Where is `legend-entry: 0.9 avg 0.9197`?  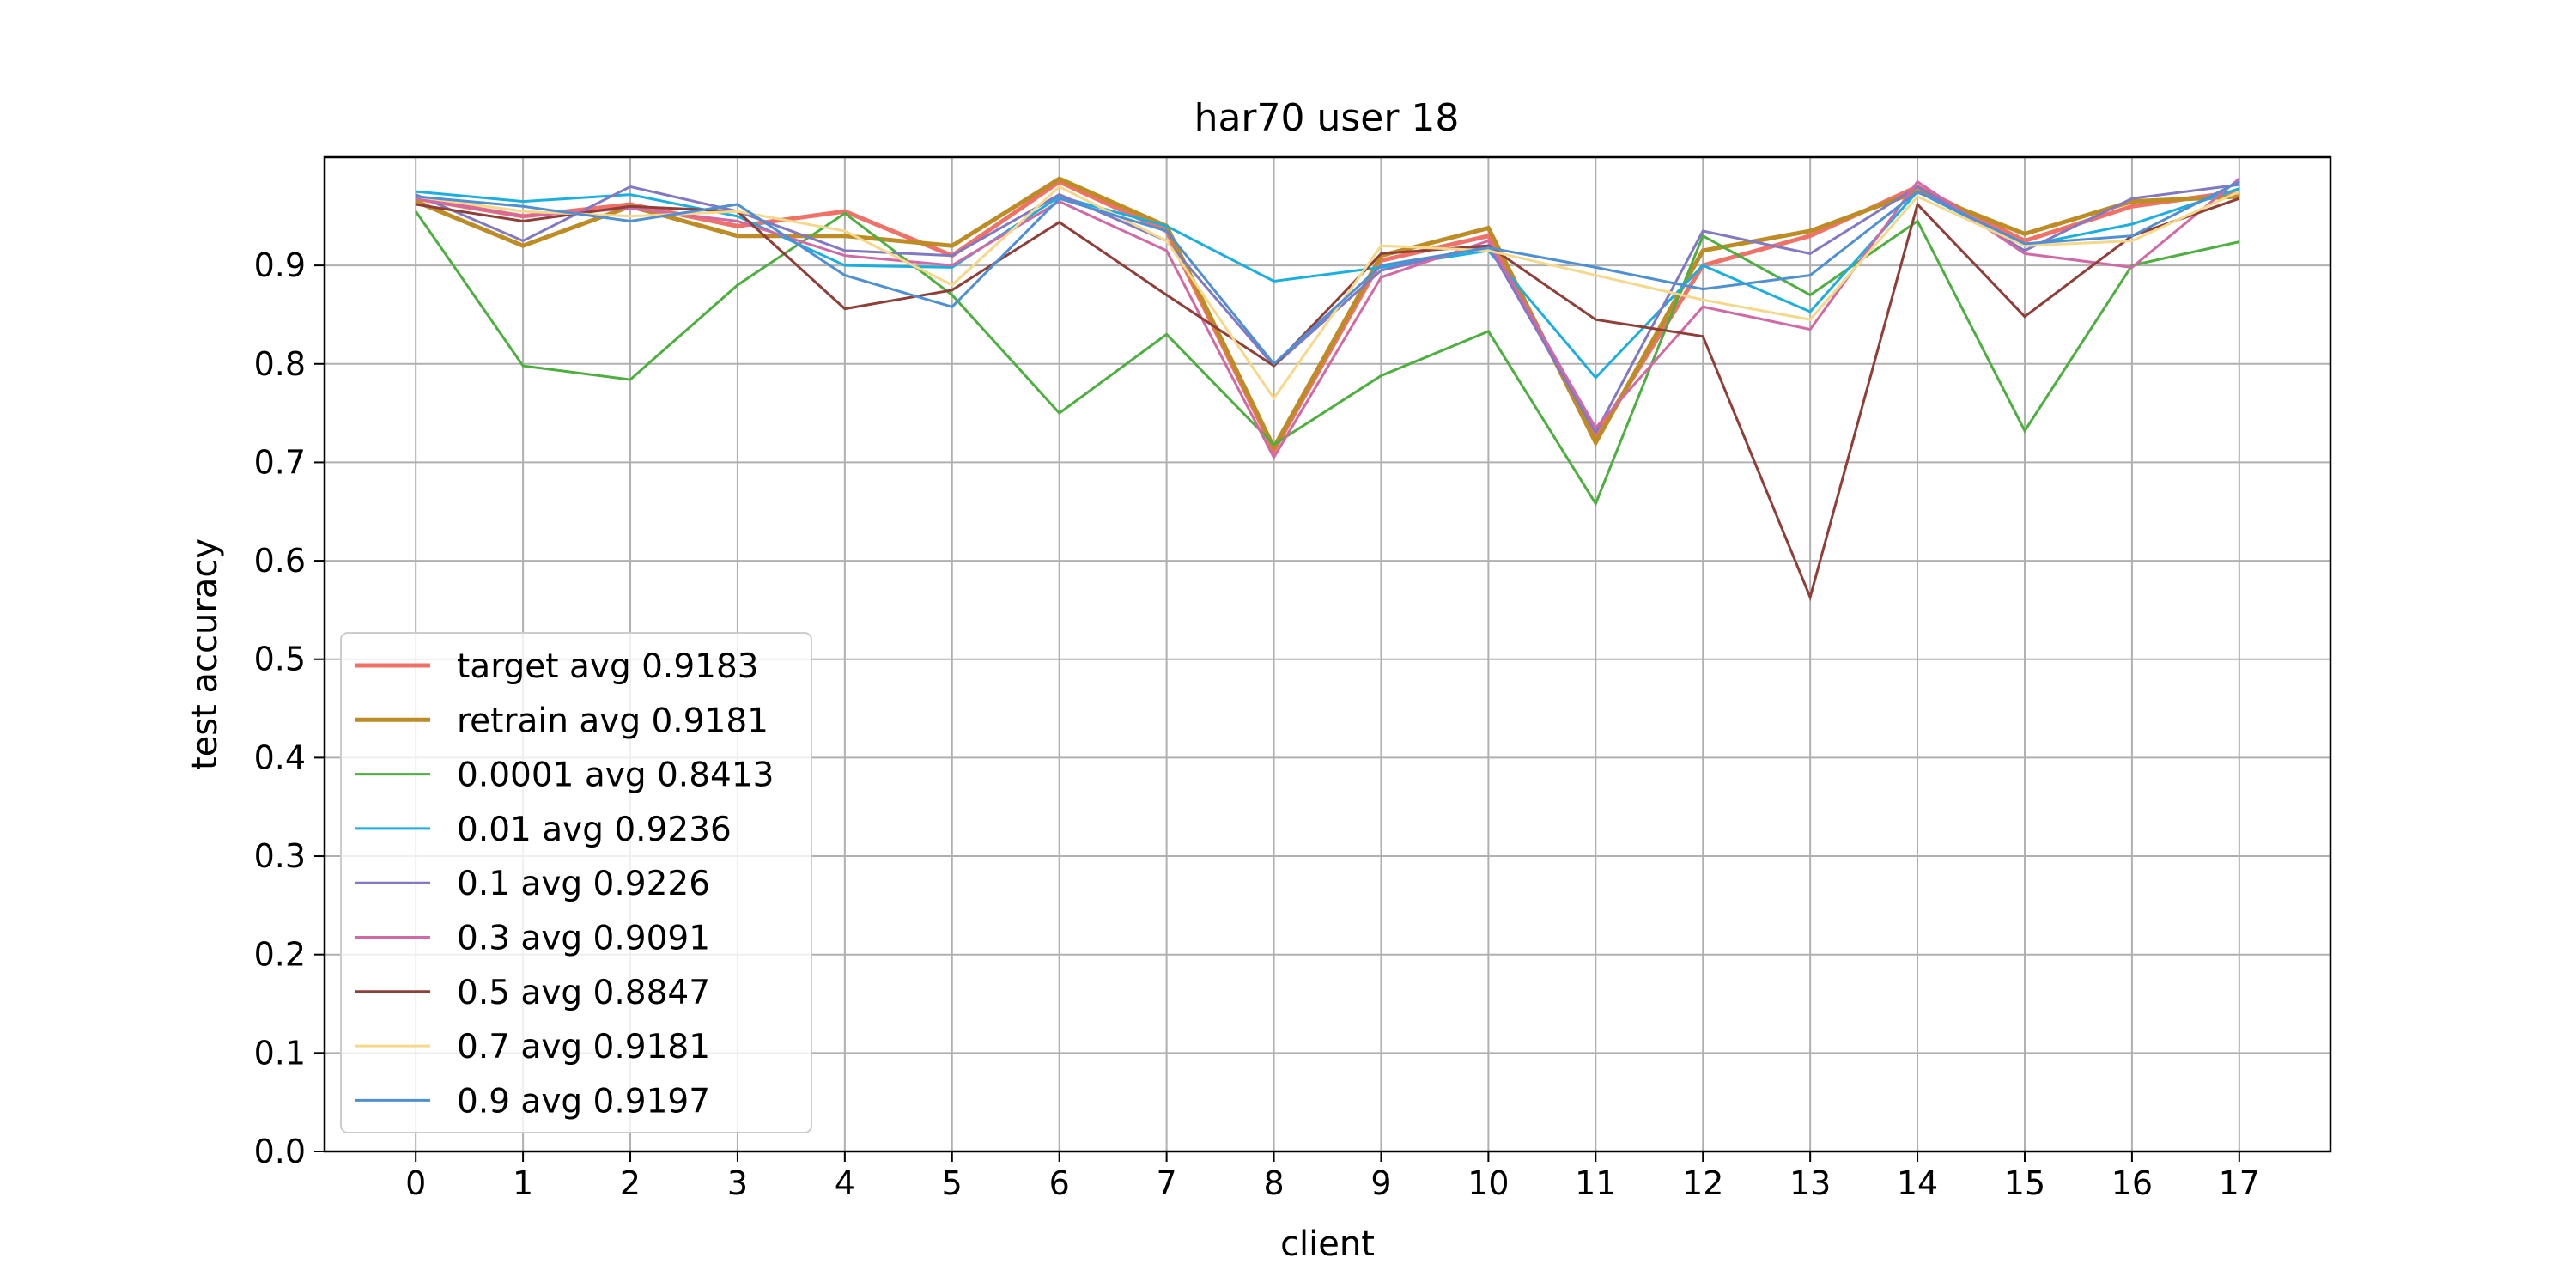
legend-entry: 0.9 avg 0.9197 is located at coordinates (583, 1101).